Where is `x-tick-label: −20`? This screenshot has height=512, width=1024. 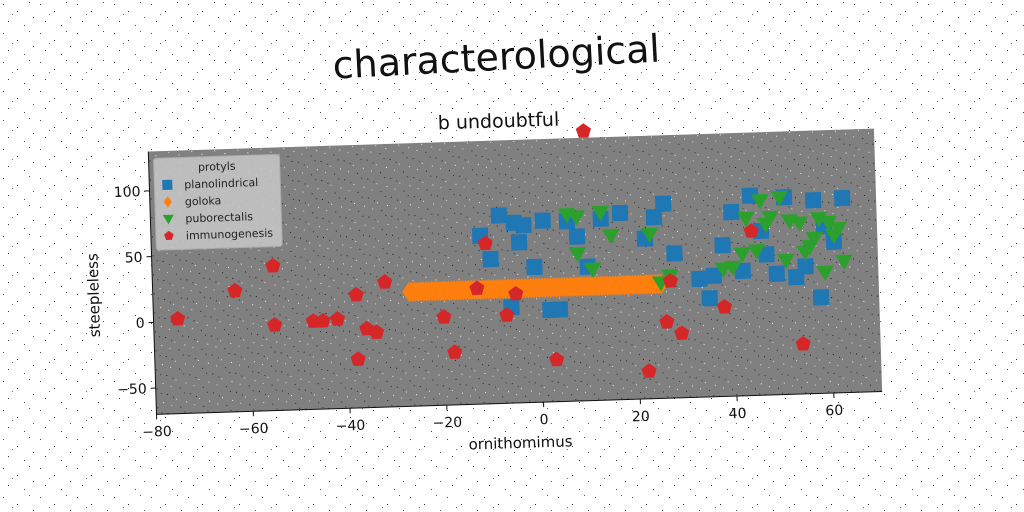
x-tick-label: −20 is located at coordinates (447, 423).